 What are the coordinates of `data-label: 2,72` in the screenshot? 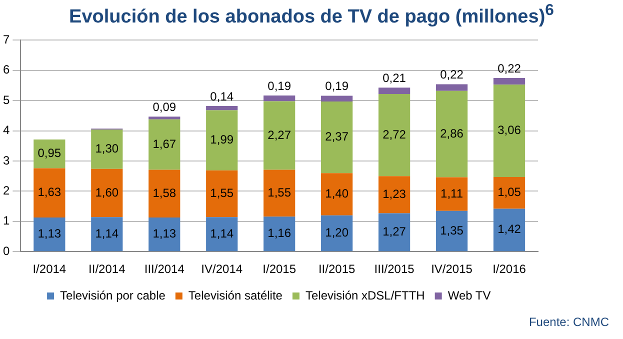 It's located at (394, 134).